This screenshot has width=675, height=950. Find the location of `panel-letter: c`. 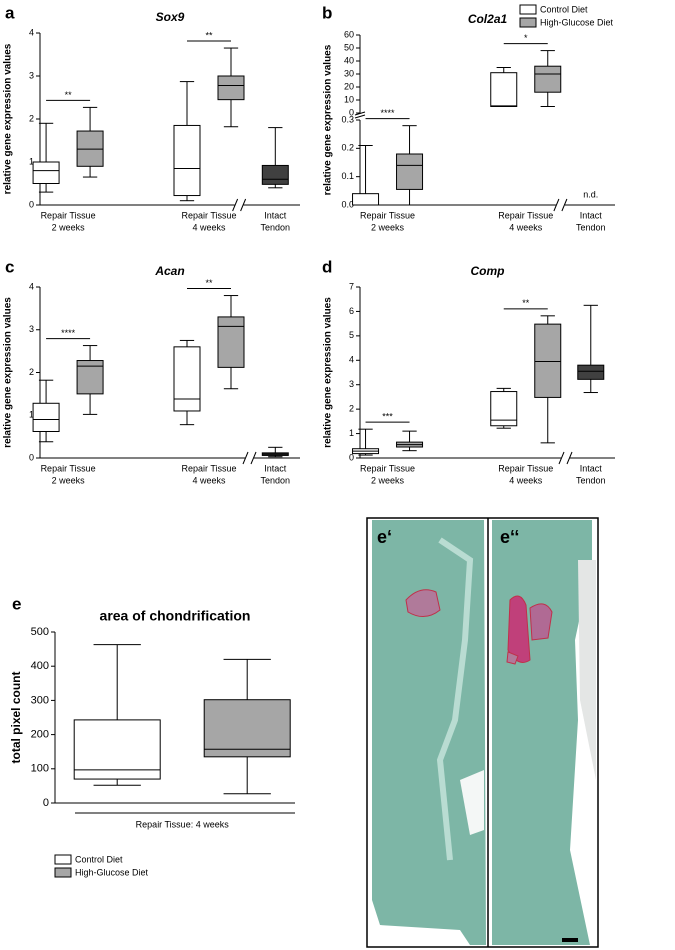

panel-letter: c is located at coordinates (9, 266).